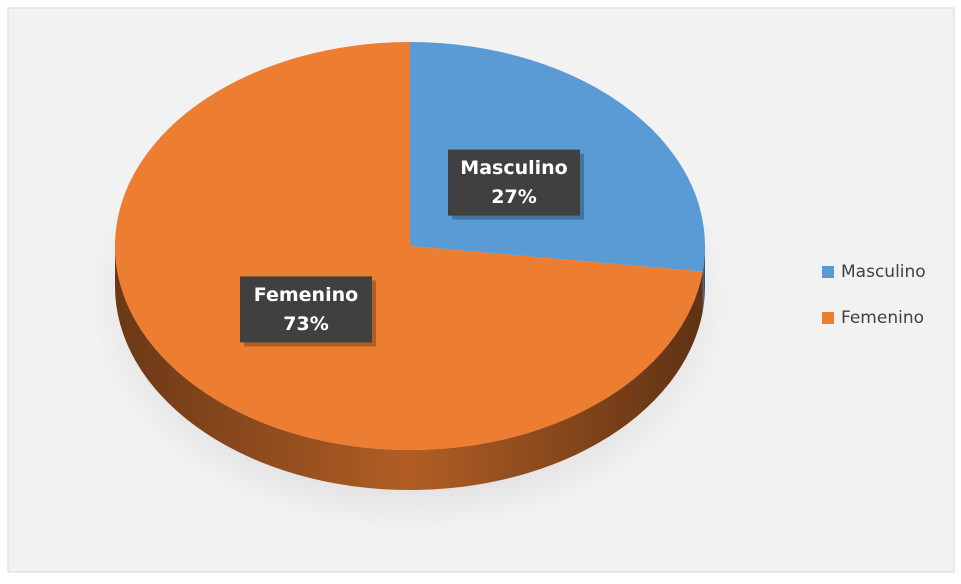 The width and height of the screenshot is (961, 584). What do you see at coordinates (703, 279) in the screenshot?
I see `slice-side-shade` at bounding box center [703, 279].